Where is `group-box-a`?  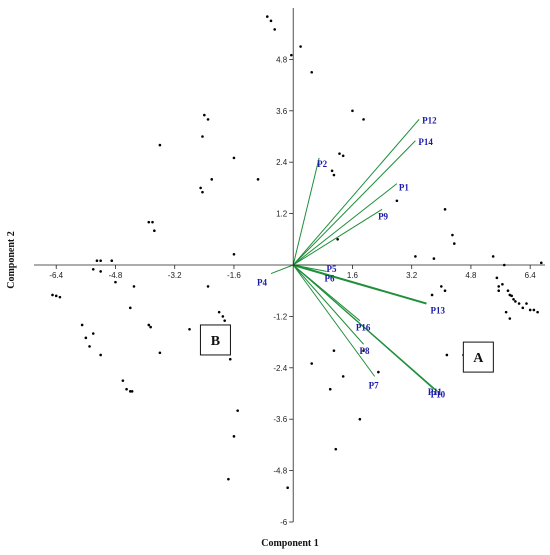 group-box-a is located at coordinates (478, 357).